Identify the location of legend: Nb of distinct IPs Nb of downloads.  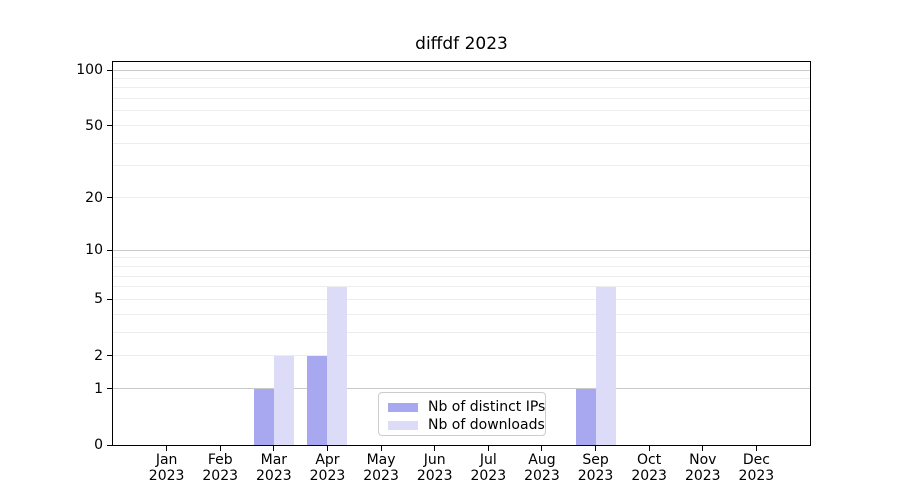
(462, 414).